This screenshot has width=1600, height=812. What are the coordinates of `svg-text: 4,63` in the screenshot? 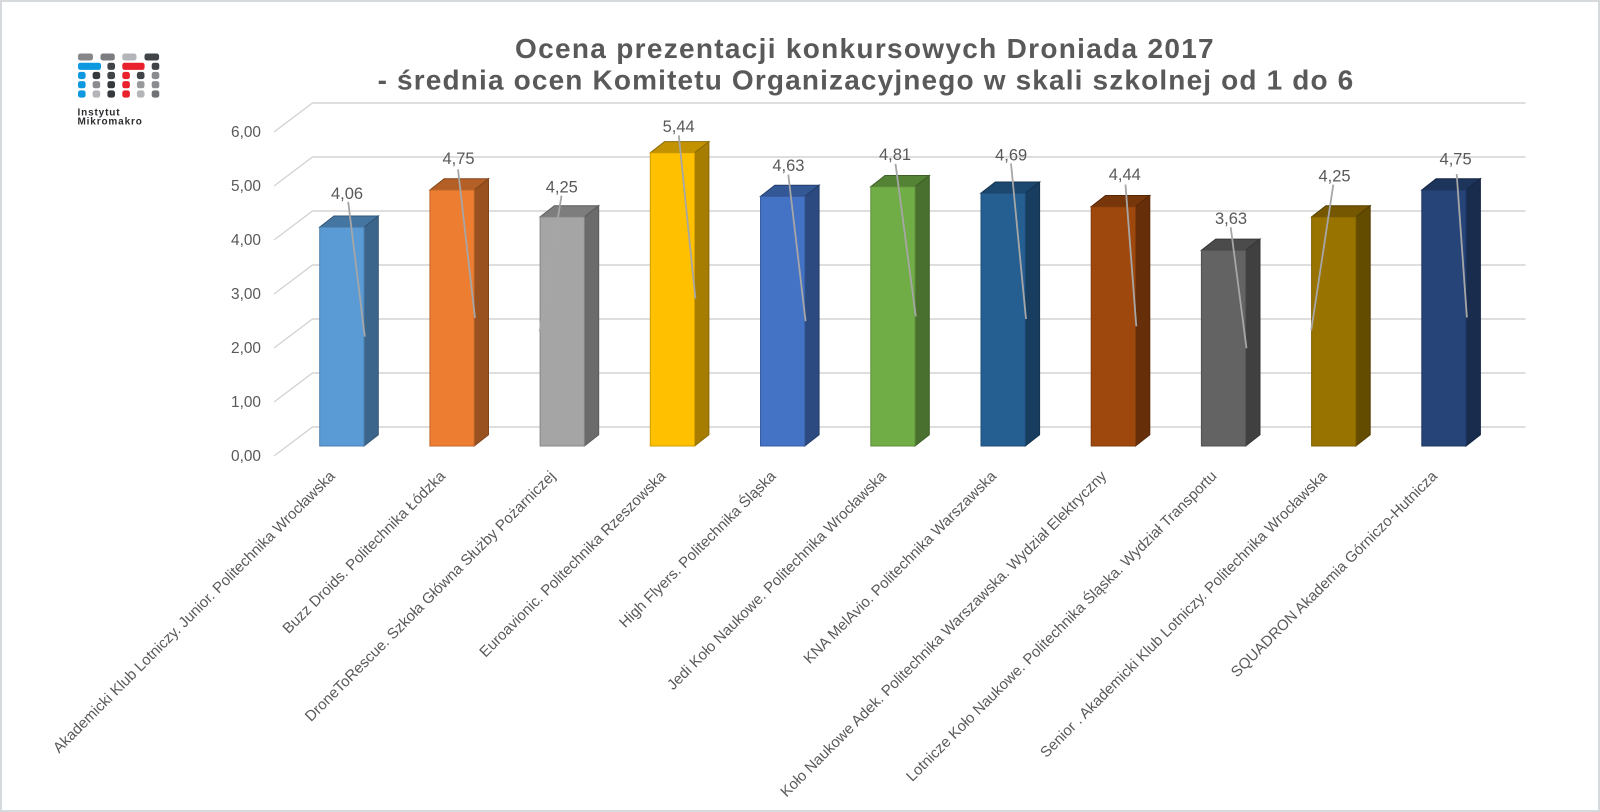 It's located at (788, 166).